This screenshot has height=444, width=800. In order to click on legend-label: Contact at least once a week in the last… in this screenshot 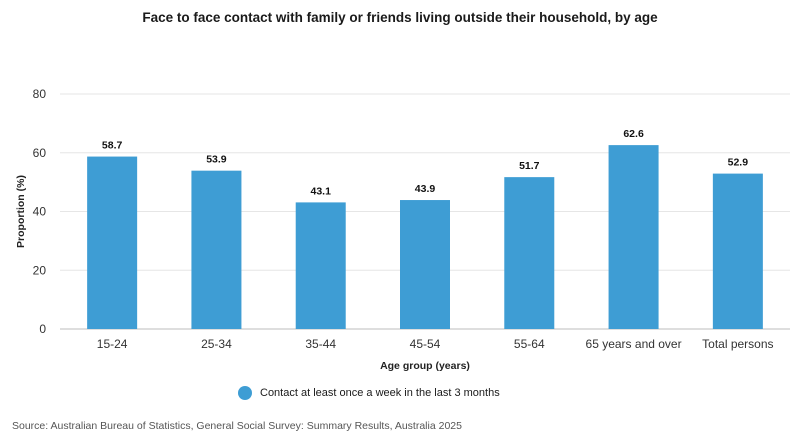, I will do `click(380, 393)`.